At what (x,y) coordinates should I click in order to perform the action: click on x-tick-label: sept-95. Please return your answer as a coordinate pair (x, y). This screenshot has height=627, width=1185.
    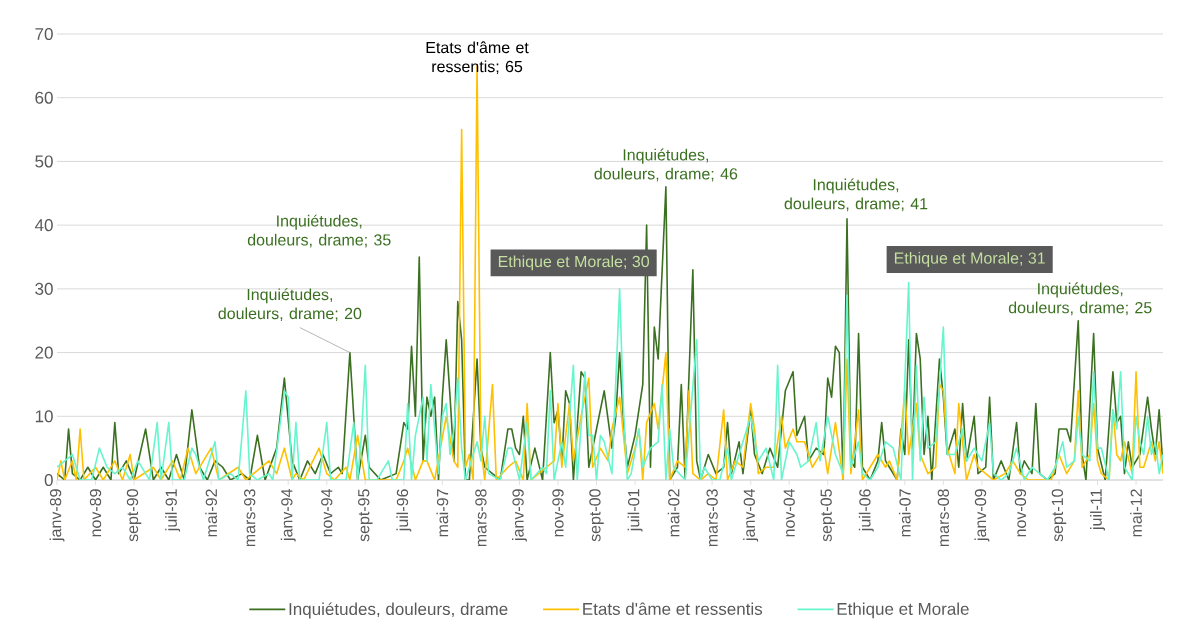
    Looking at the image, I should click on (365, 515).